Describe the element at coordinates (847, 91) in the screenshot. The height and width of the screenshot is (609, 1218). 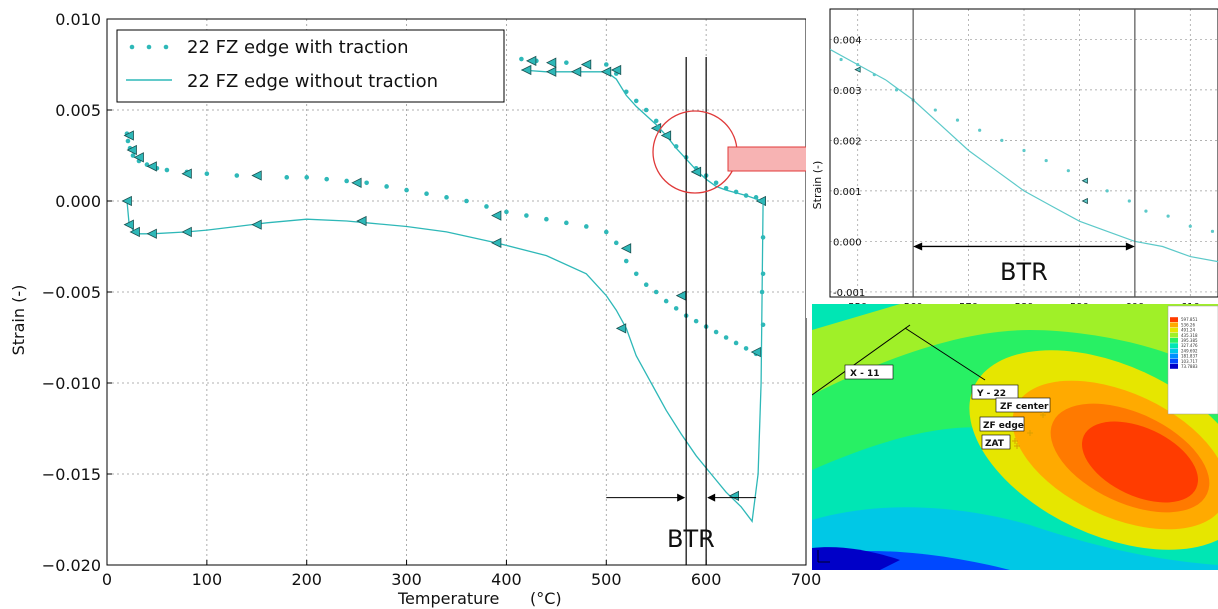
I see `inset-y-tick-label: 0.003` at that location.